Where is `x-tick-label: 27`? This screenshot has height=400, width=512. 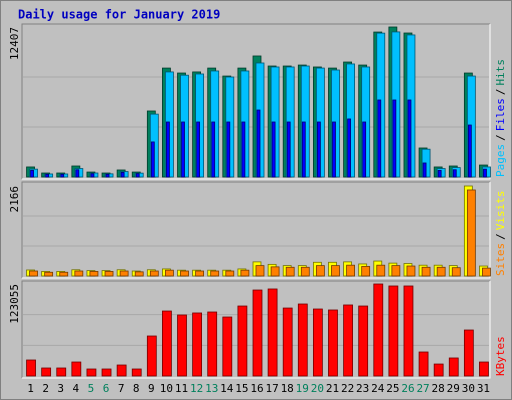
x-tick-label: 27 is located at coordinates (422, 388).